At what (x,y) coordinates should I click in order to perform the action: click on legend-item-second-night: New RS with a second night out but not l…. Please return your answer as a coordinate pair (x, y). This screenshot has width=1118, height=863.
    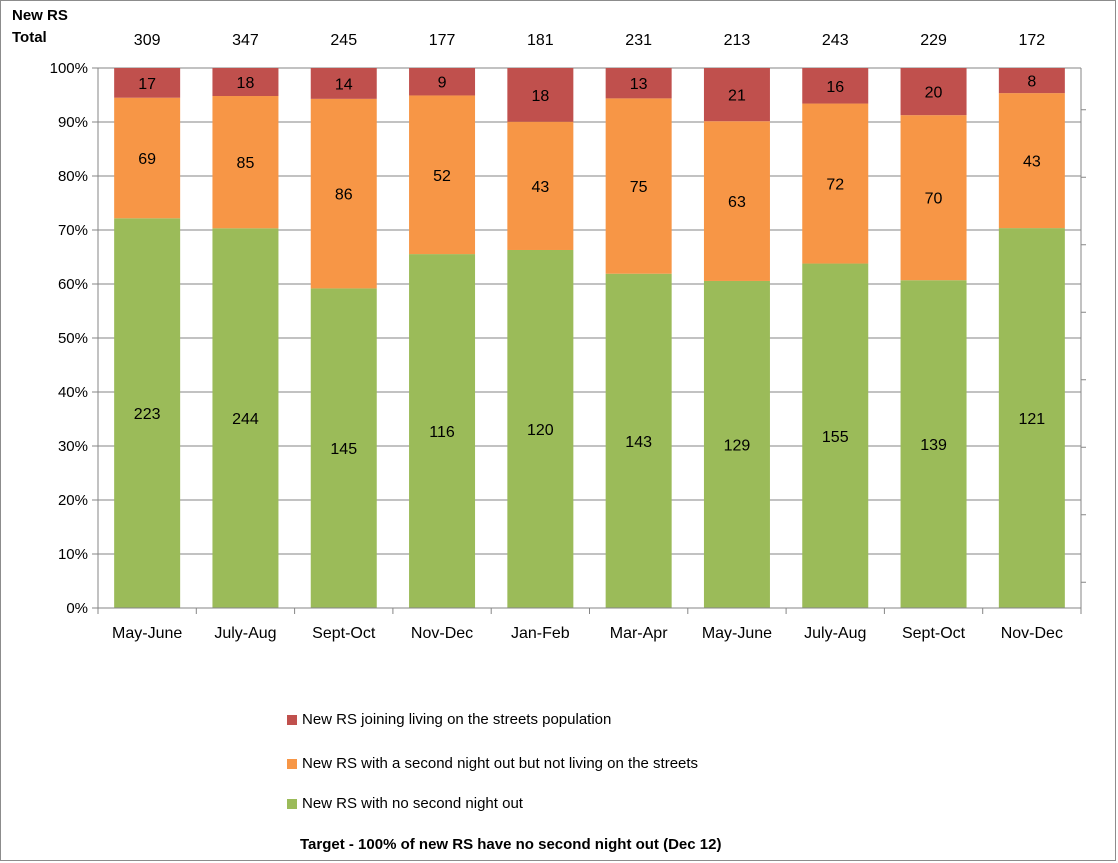
    Looking at the image, I should click on (492, 763).